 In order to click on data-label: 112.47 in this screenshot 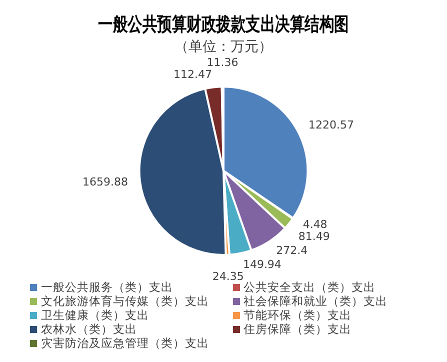, I will do `click(192, 75)`.